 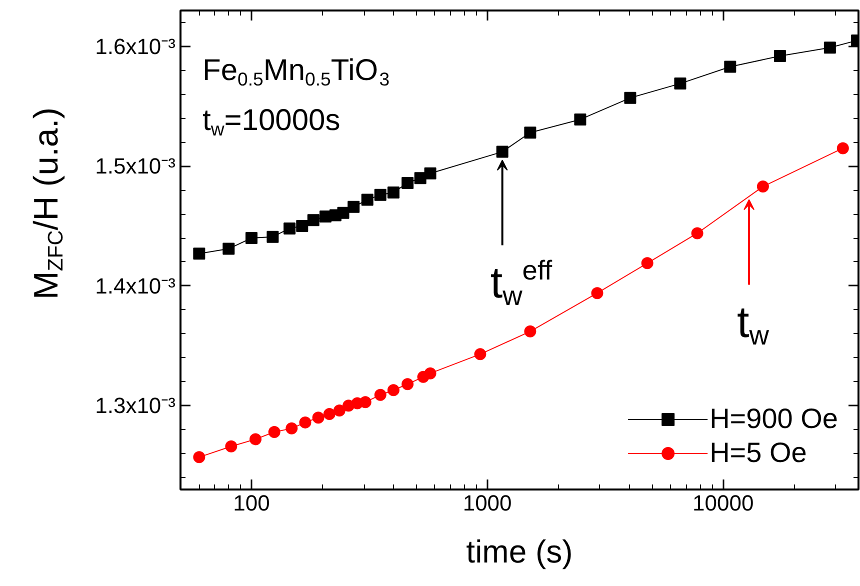 I want to click on legend-label: H=5 Oe, so click(x=758, y=453).